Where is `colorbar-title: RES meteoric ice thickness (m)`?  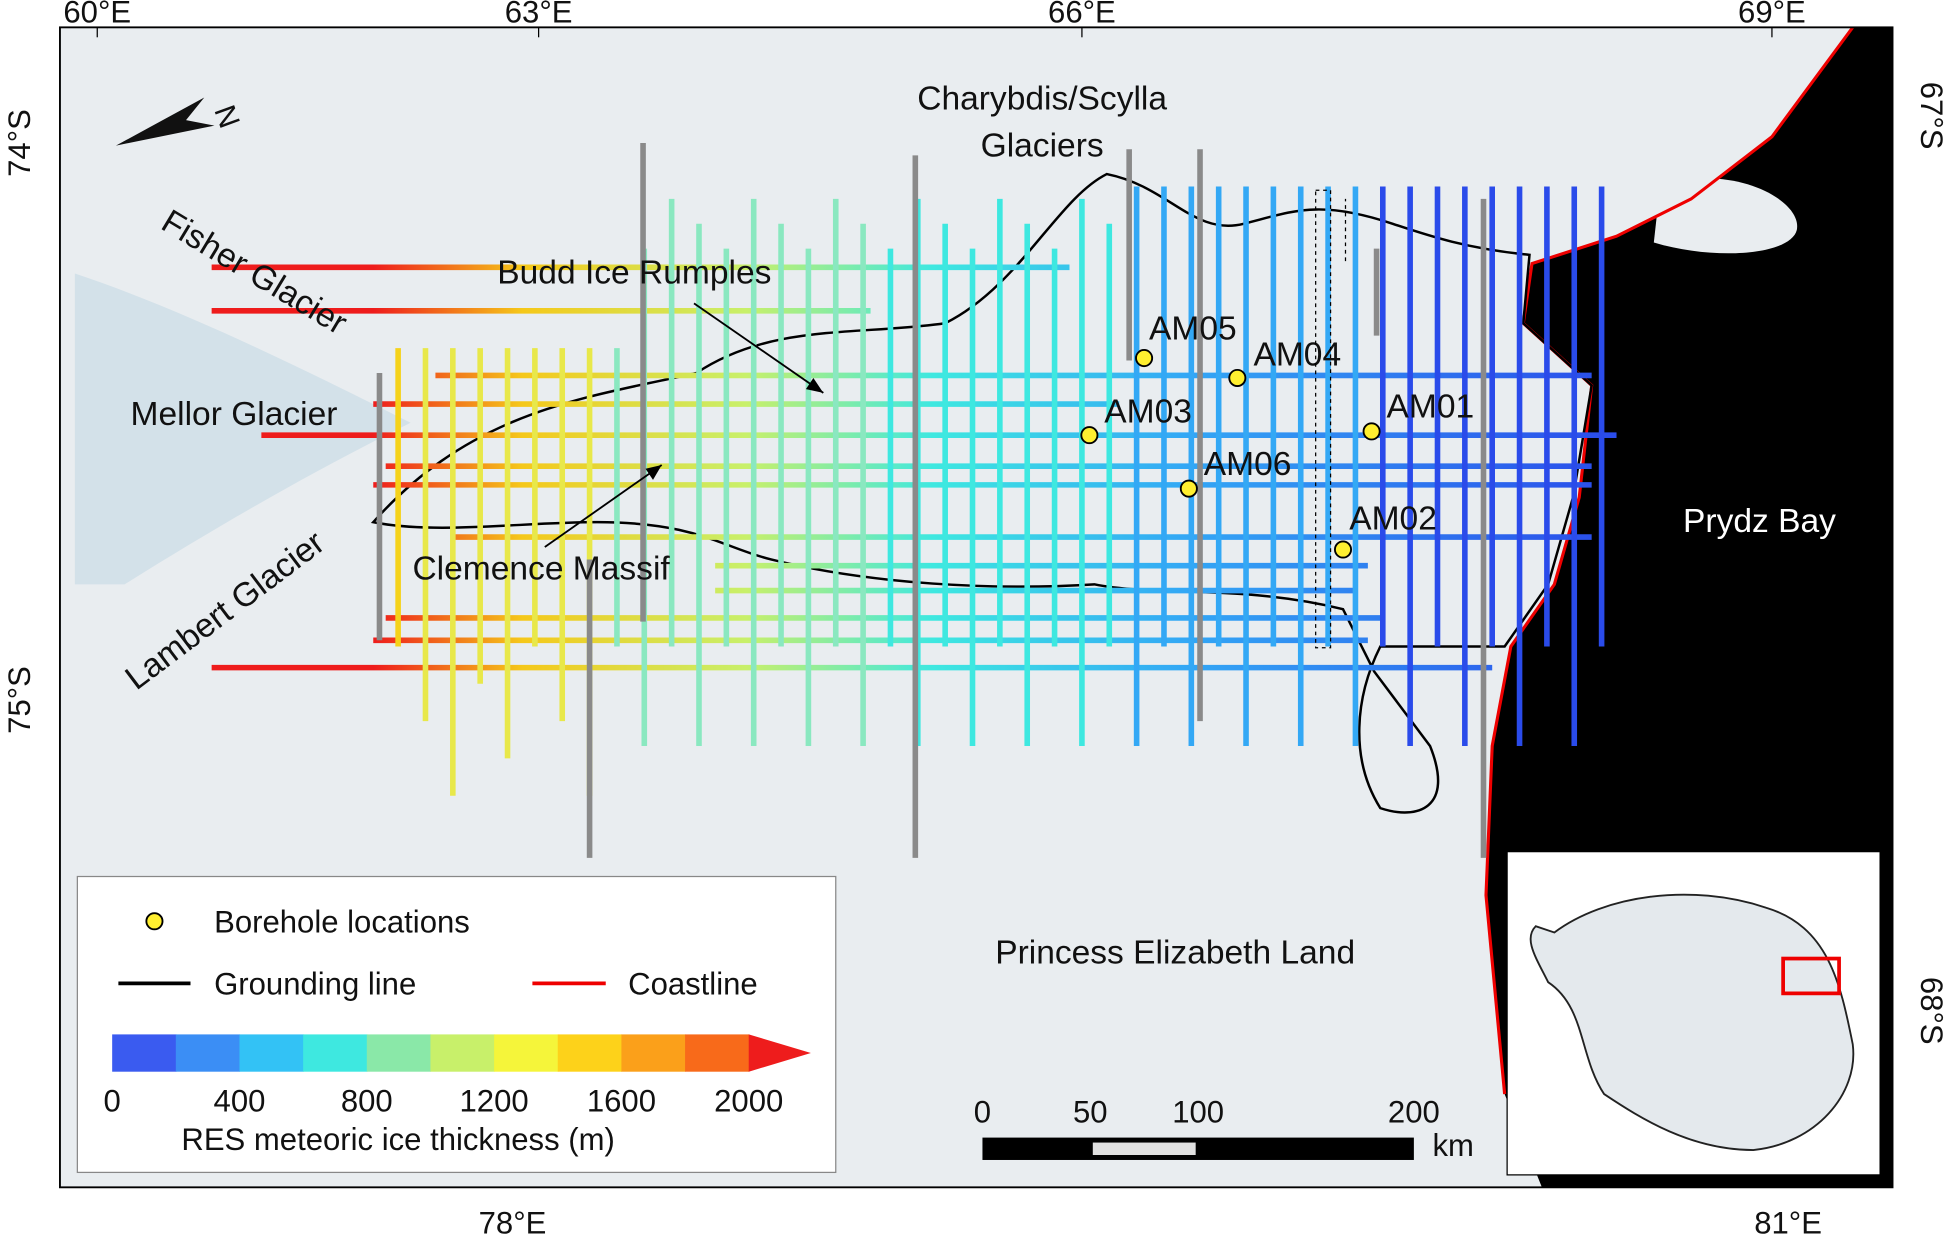 colorbar-title: RES meteoric ice thickness (m) is located at coordinates (397, 1139).